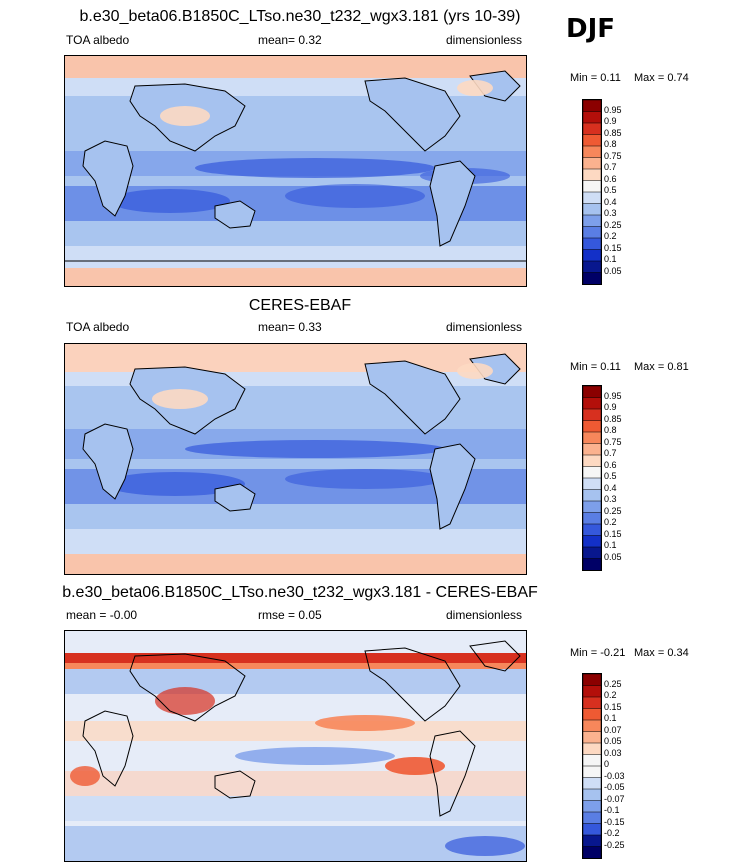  What do you see at coordinates (591, 29) in the screenshot?
I see `season-label: DJF` at bounding box center [591, 29].